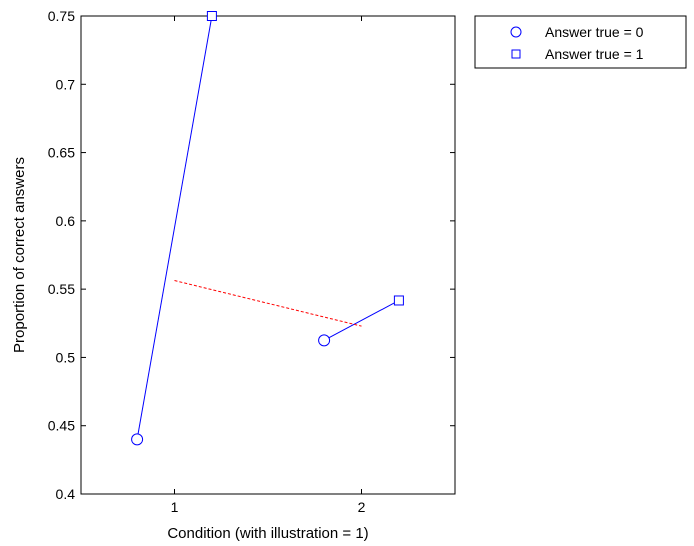  Describe the element at coordinates (19, 255) in the screenshot. I see `y-axis-label: Proportion of correct answers` at that location.